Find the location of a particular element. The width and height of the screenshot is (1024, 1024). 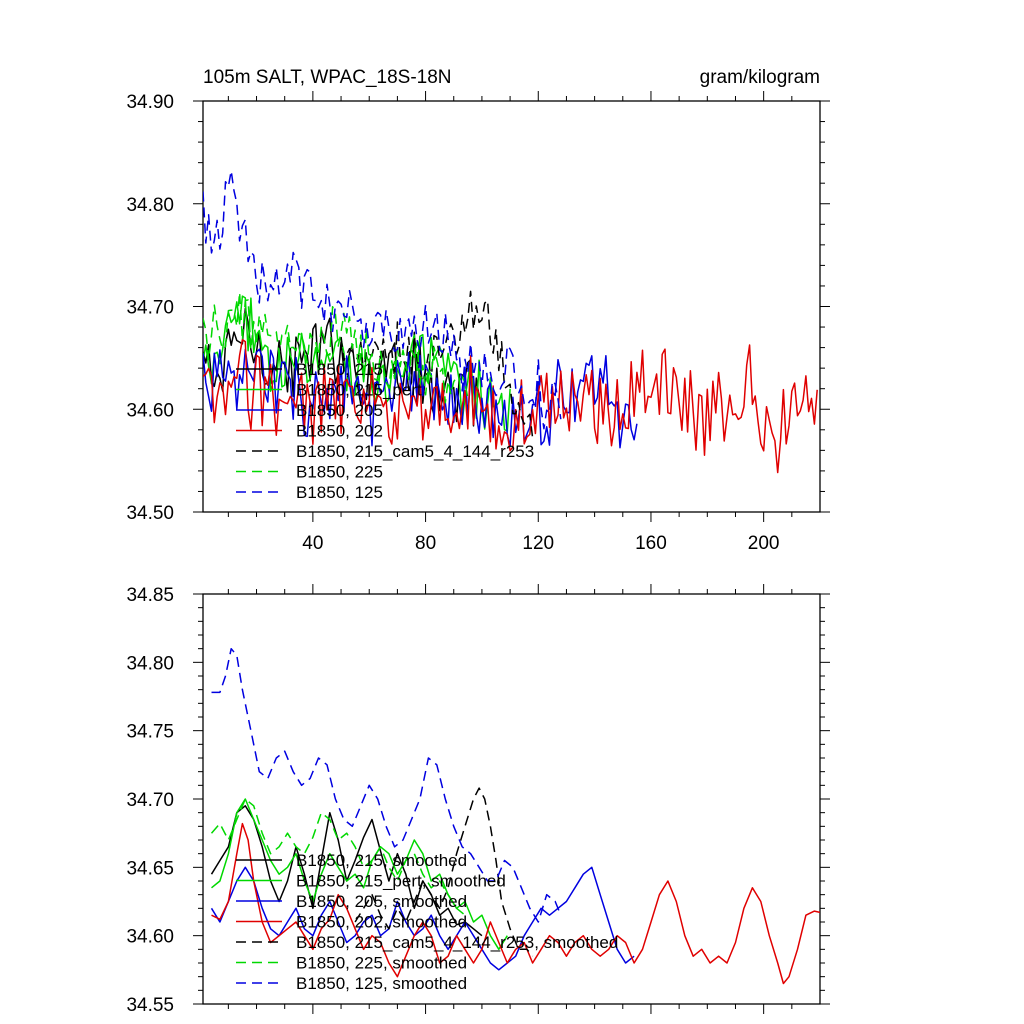

legend-label: B1850, 202, smoothed is located at coordinates (381, 922).